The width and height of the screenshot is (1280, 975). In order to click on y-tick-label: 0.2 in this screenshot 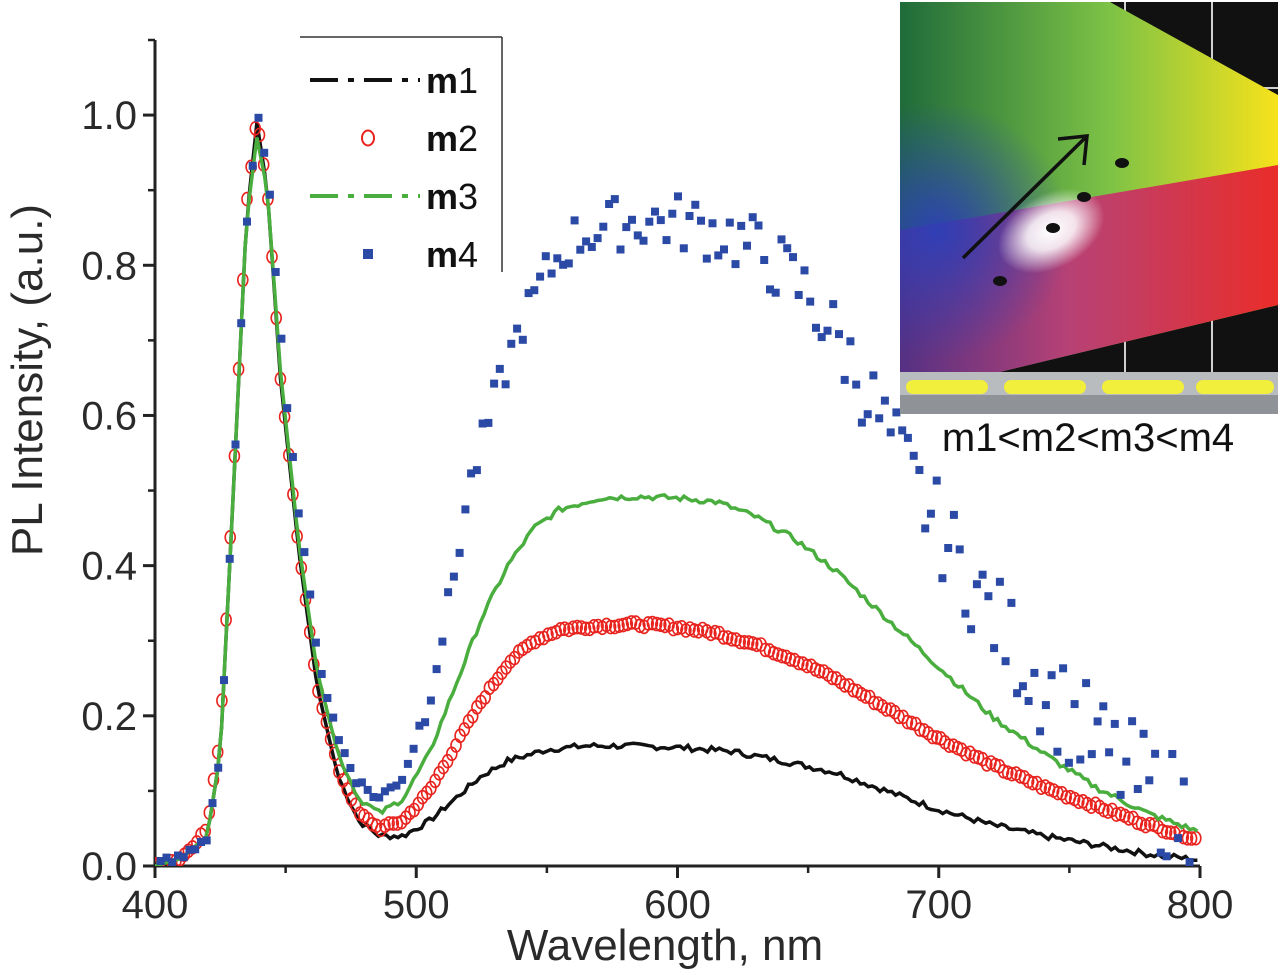, I will do `click(109, 717)`.